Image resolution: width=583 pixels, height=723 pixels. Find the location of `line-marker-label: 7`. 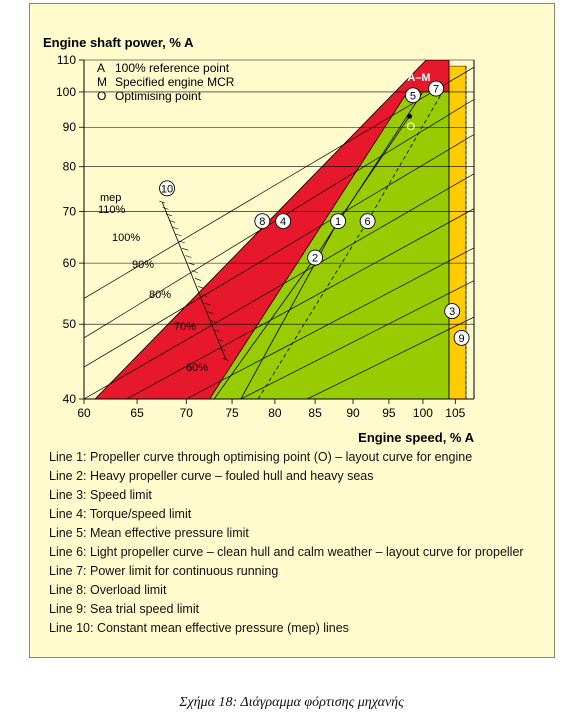

line-marker-label: 7 is located at coordinates (436, 90).